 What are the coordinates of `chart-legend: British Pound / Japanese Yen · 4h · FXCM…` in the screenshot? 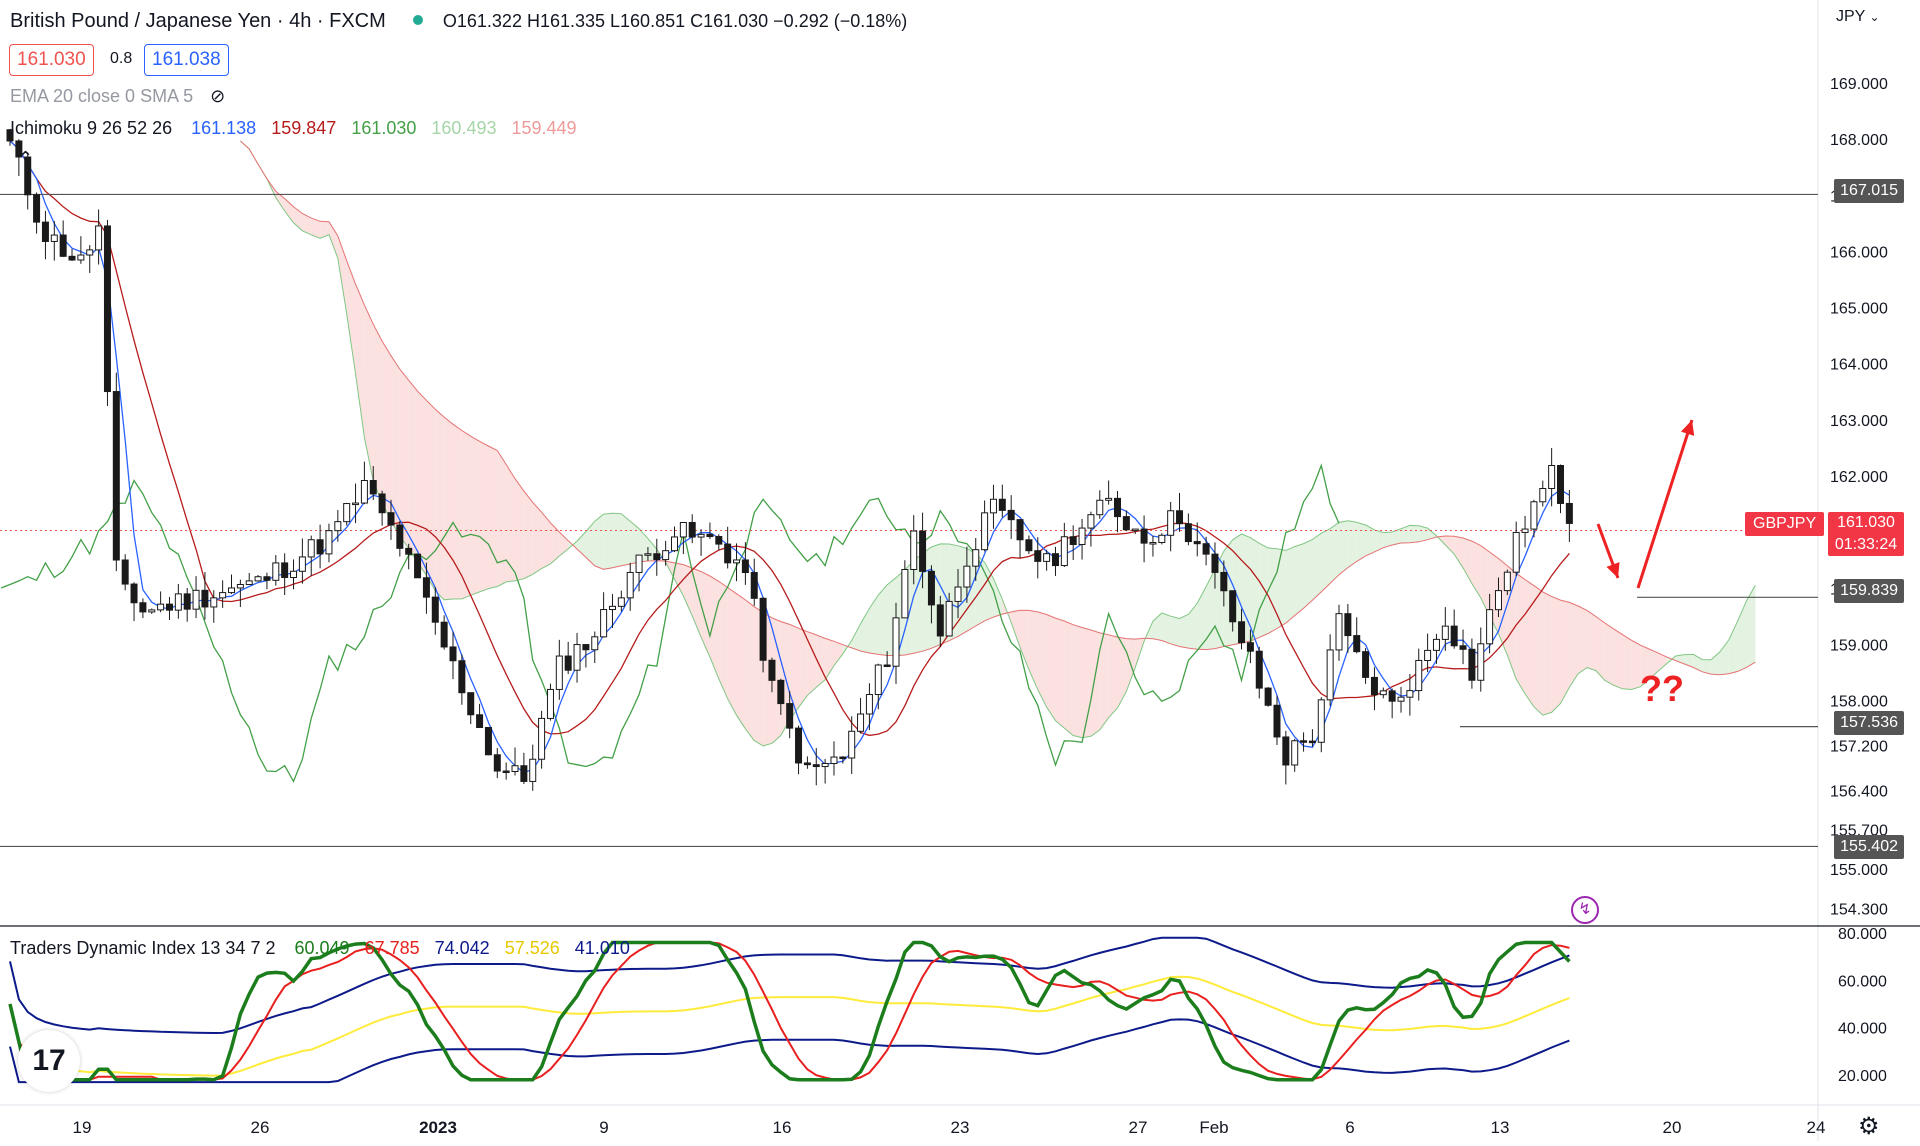 It's located at (458, 21).